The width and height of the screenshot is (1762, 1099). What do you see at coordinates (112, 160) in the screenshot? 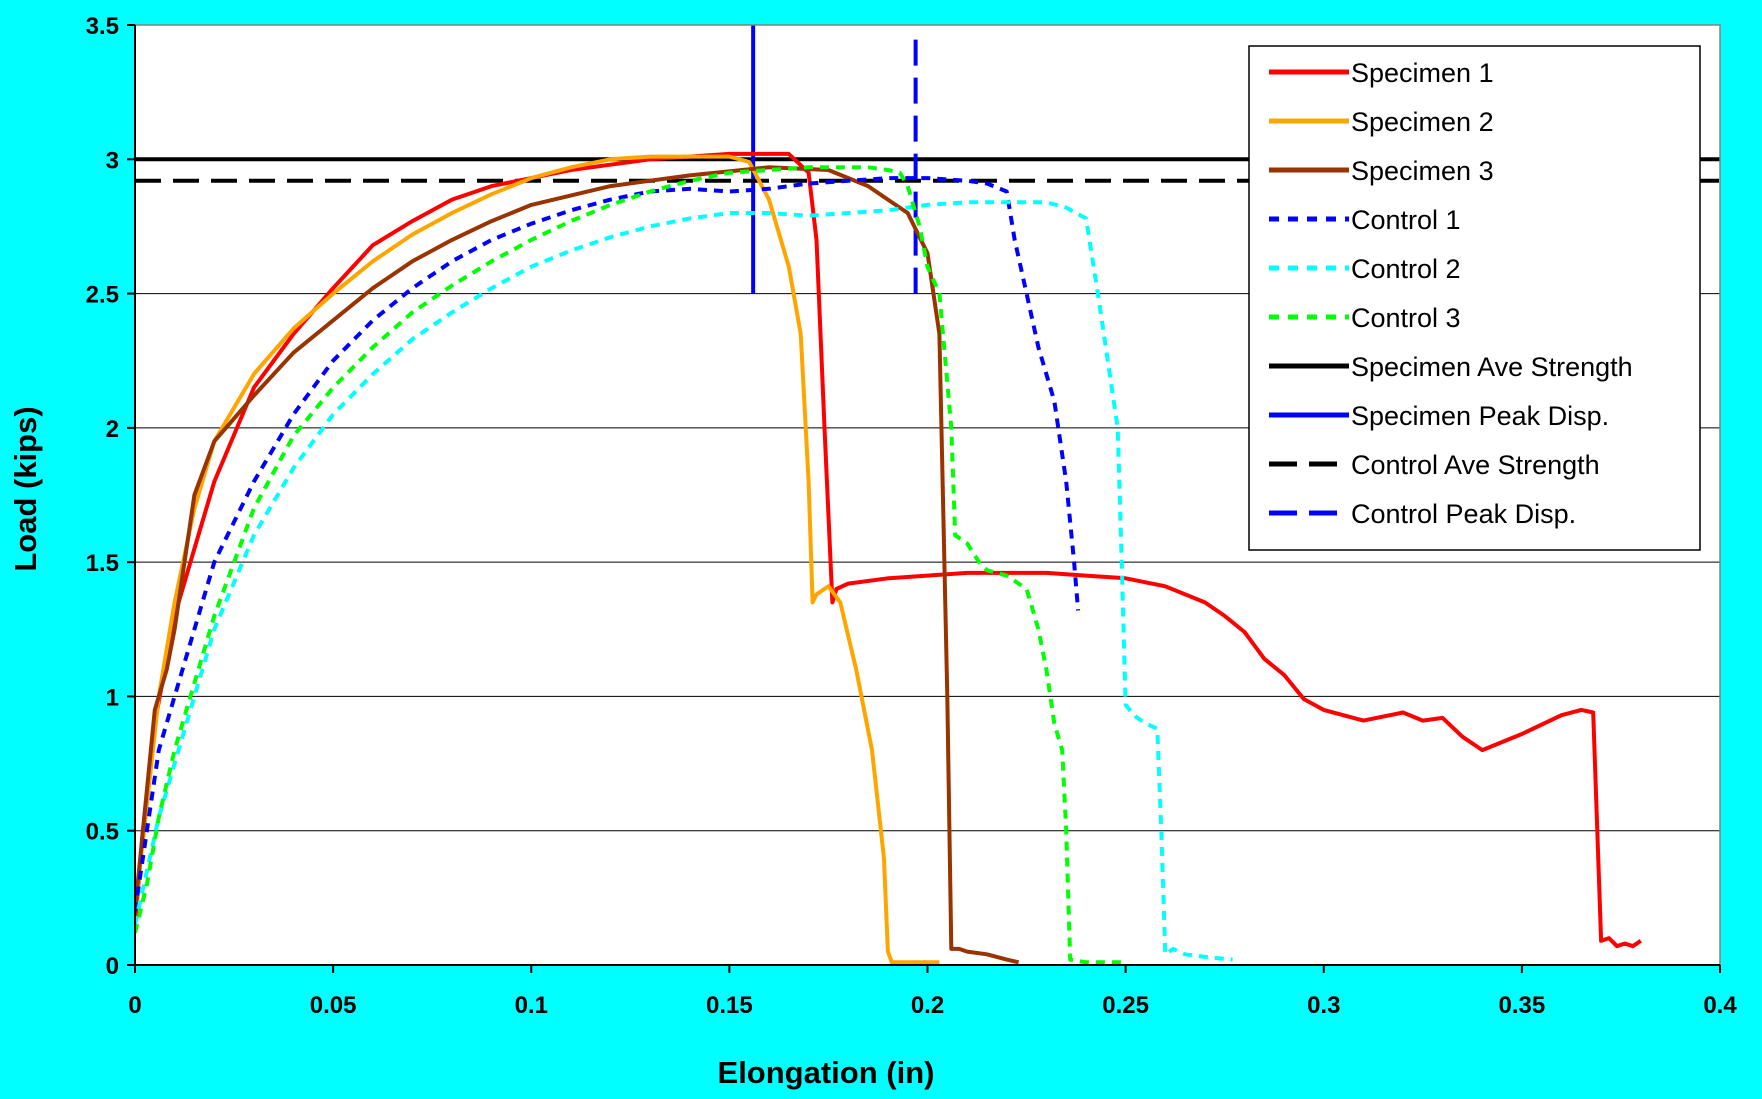
I see `y-tick-label: 3` at bounding box center [112, 160].